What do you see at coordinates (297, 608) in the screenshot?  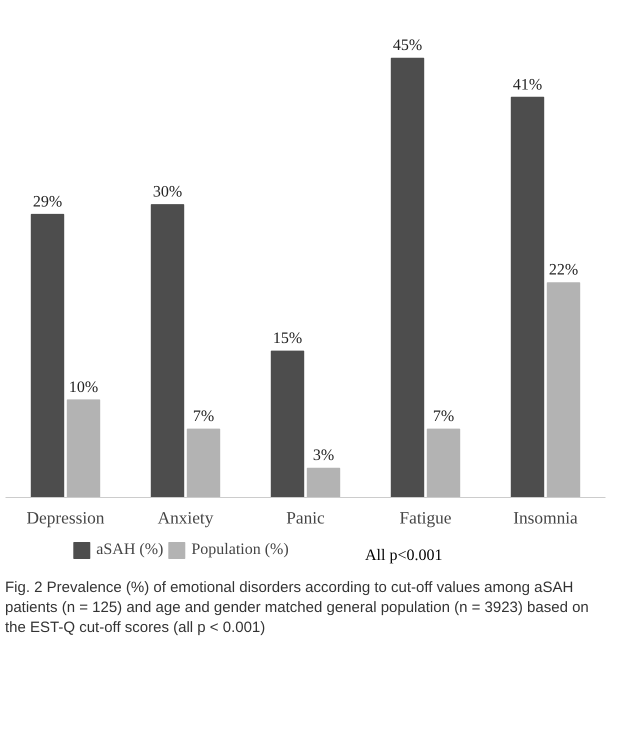 I see `caption: Fig. 2 Prevalence (%) of emotional disorders according to cut-off values among aSAH patients (n = 125) and age and gender matched general population (n = 3923) based on the EST-Q cut-off scores (all p < 0.001)` at bounding box center [297, 608].